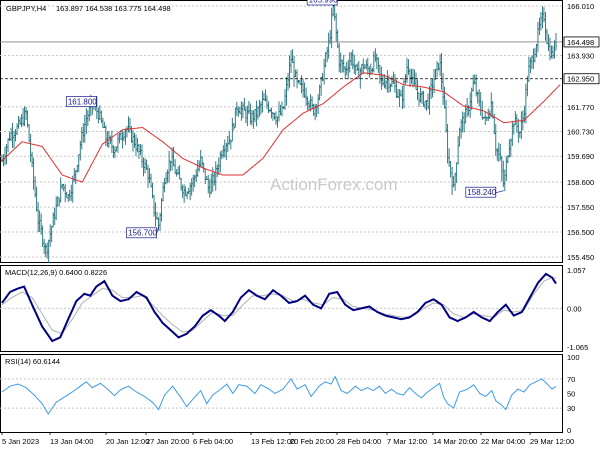  Describe the element at coordinates (455, 441) in the screenshot. I see `time-tick-label: 14 Mar 20:00` at that location.